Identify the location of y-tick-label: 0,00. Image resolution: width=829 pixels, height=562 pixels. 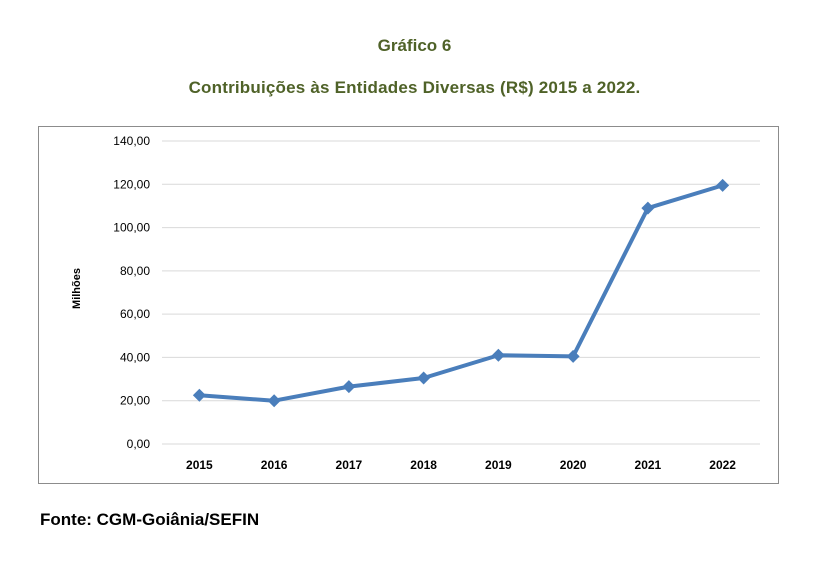
(139, 444).